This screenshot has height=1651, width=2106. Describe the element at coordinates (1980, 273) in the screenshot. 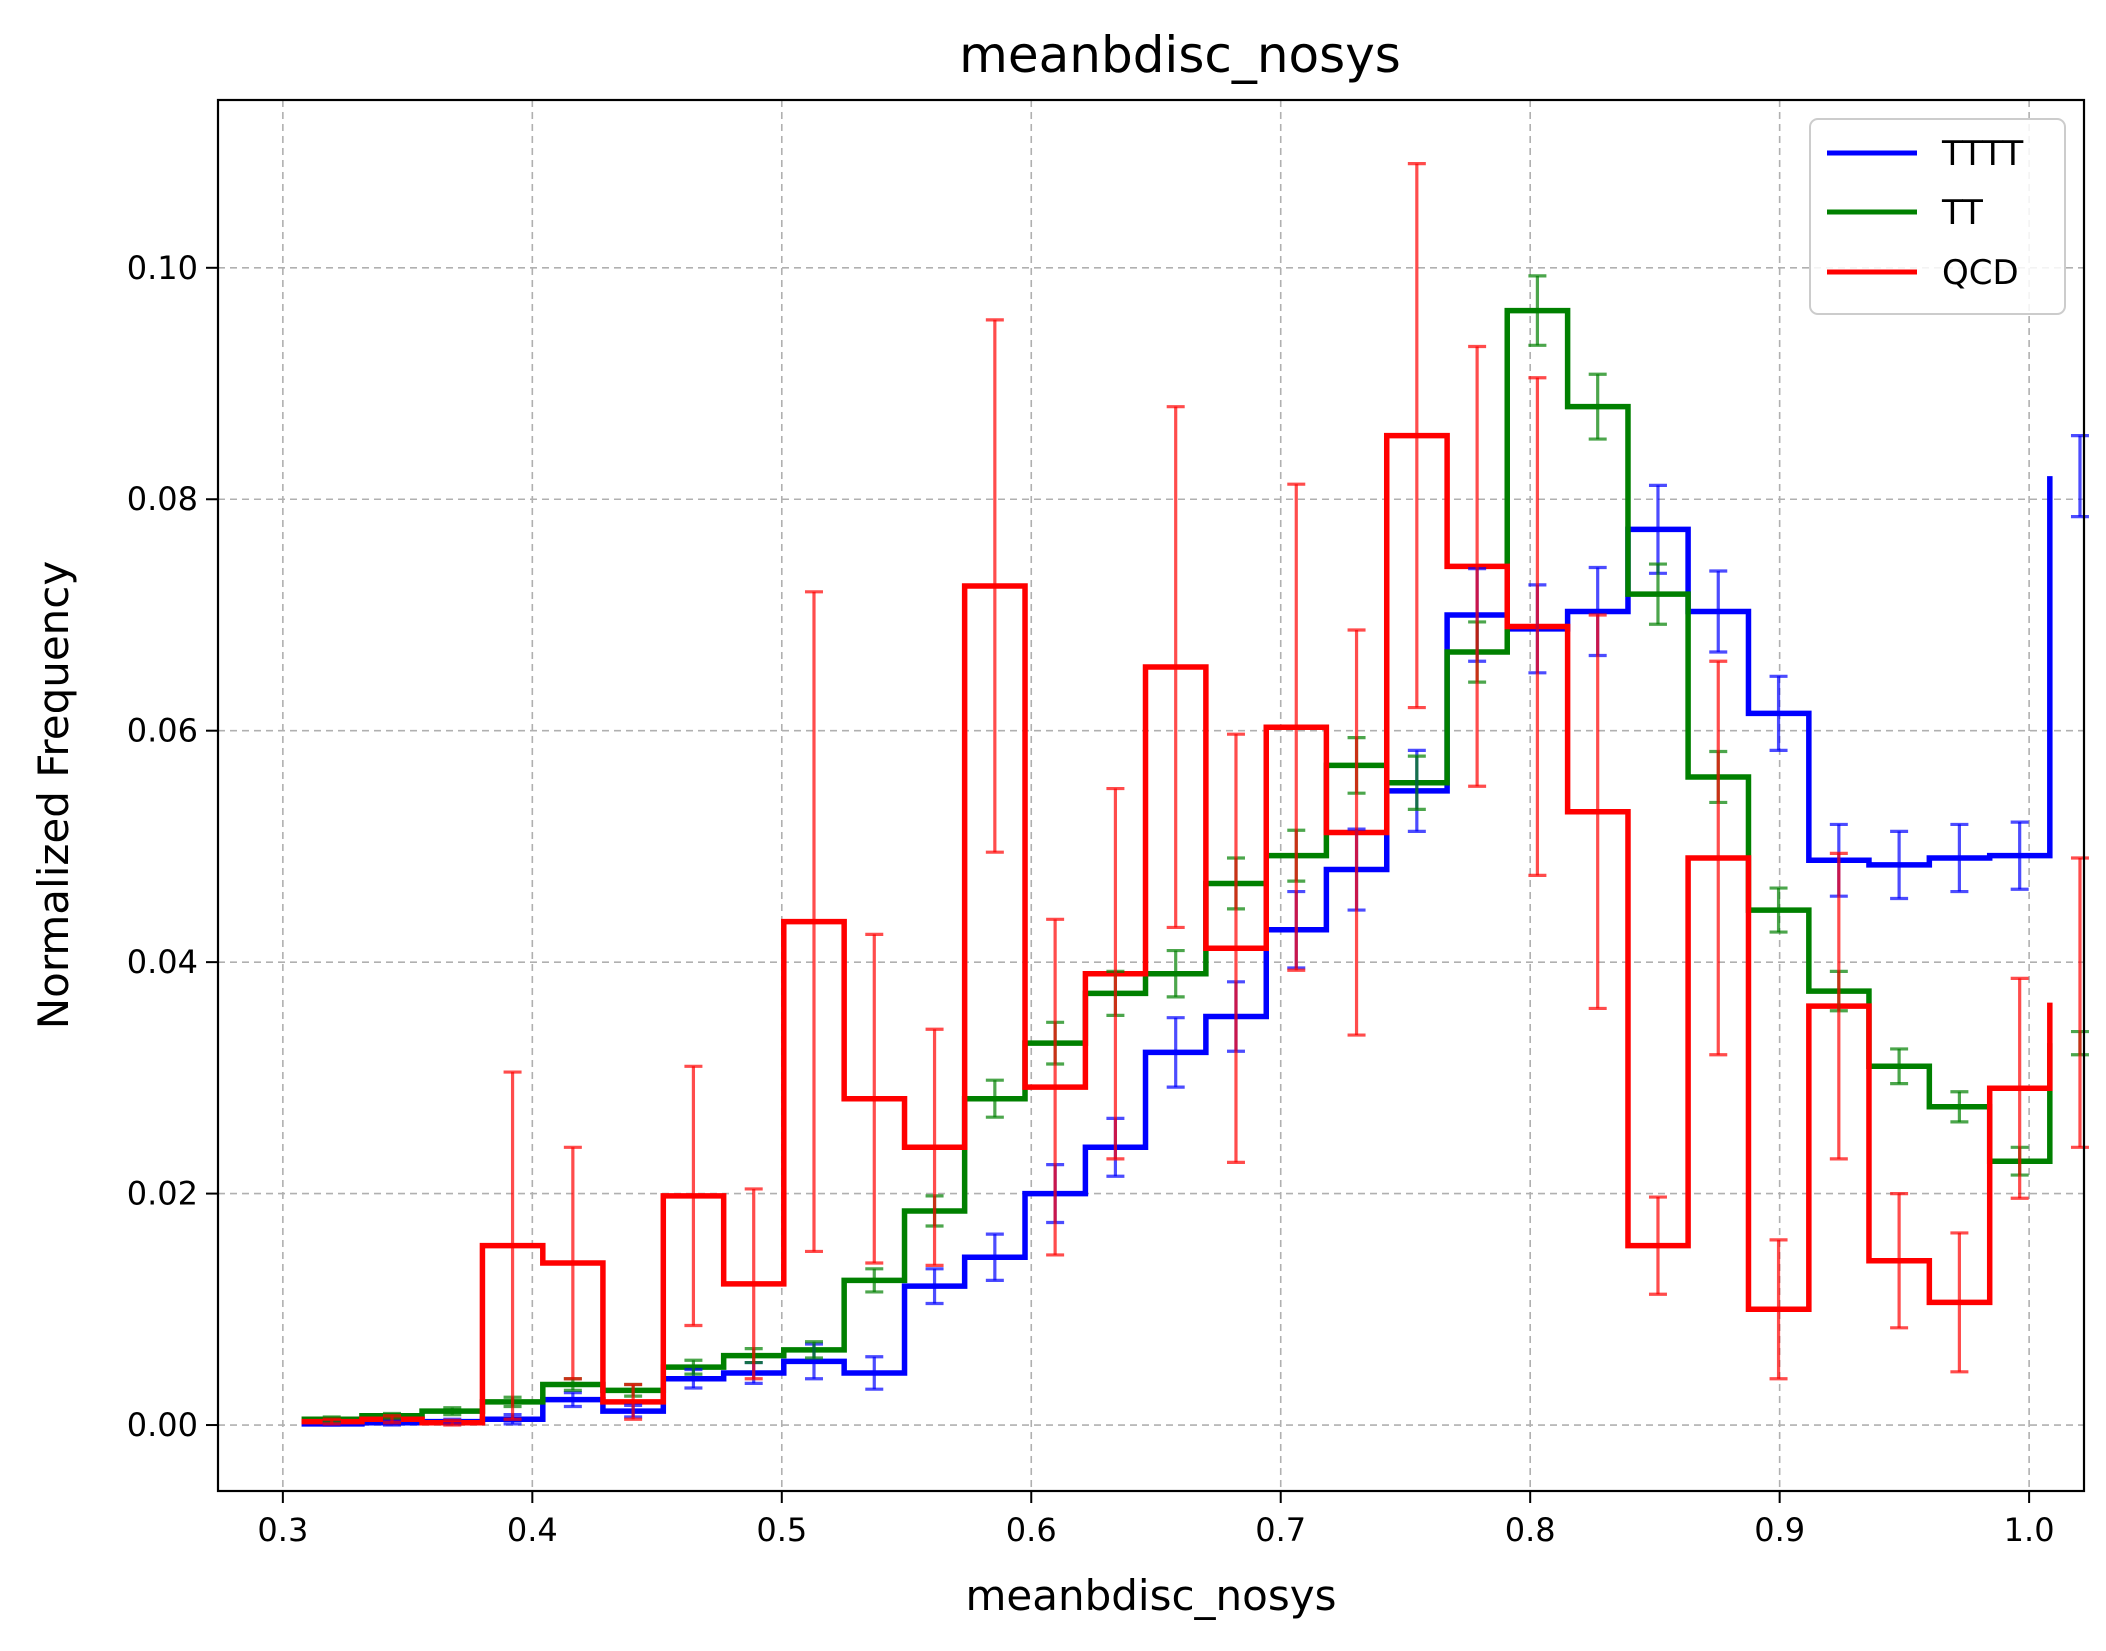

I see `legend-label-qcd: QCD` at that location.